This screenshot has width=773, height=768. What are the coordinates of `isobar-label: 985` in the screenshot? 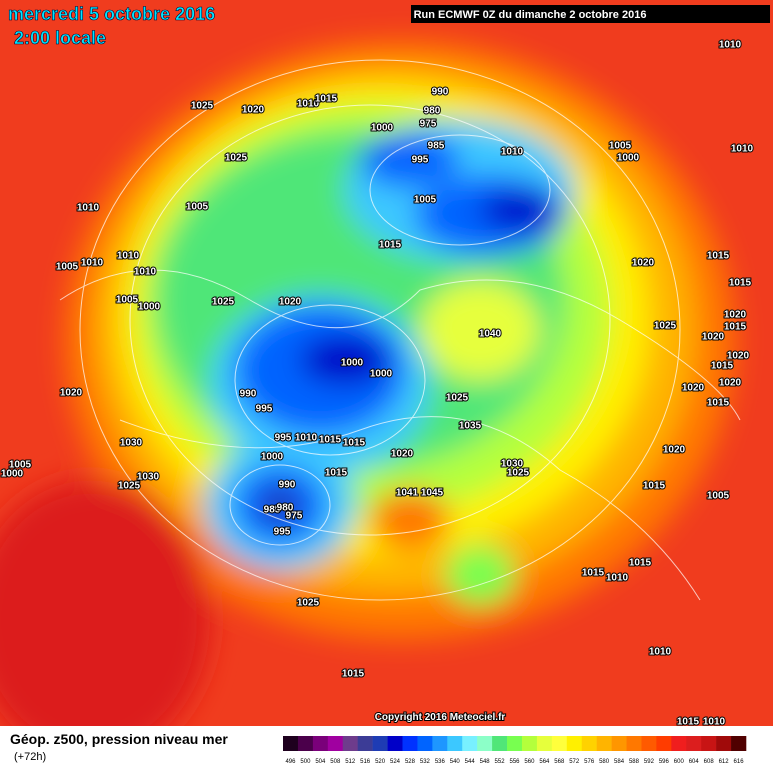 It's located at (272, 510).